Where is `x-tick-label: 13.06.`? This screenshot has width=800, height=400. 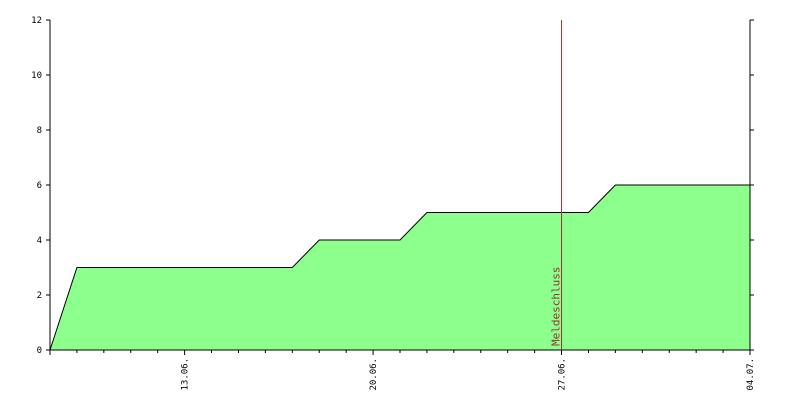 x-tick-label: 13.06. is located at coordinates (186, 374).